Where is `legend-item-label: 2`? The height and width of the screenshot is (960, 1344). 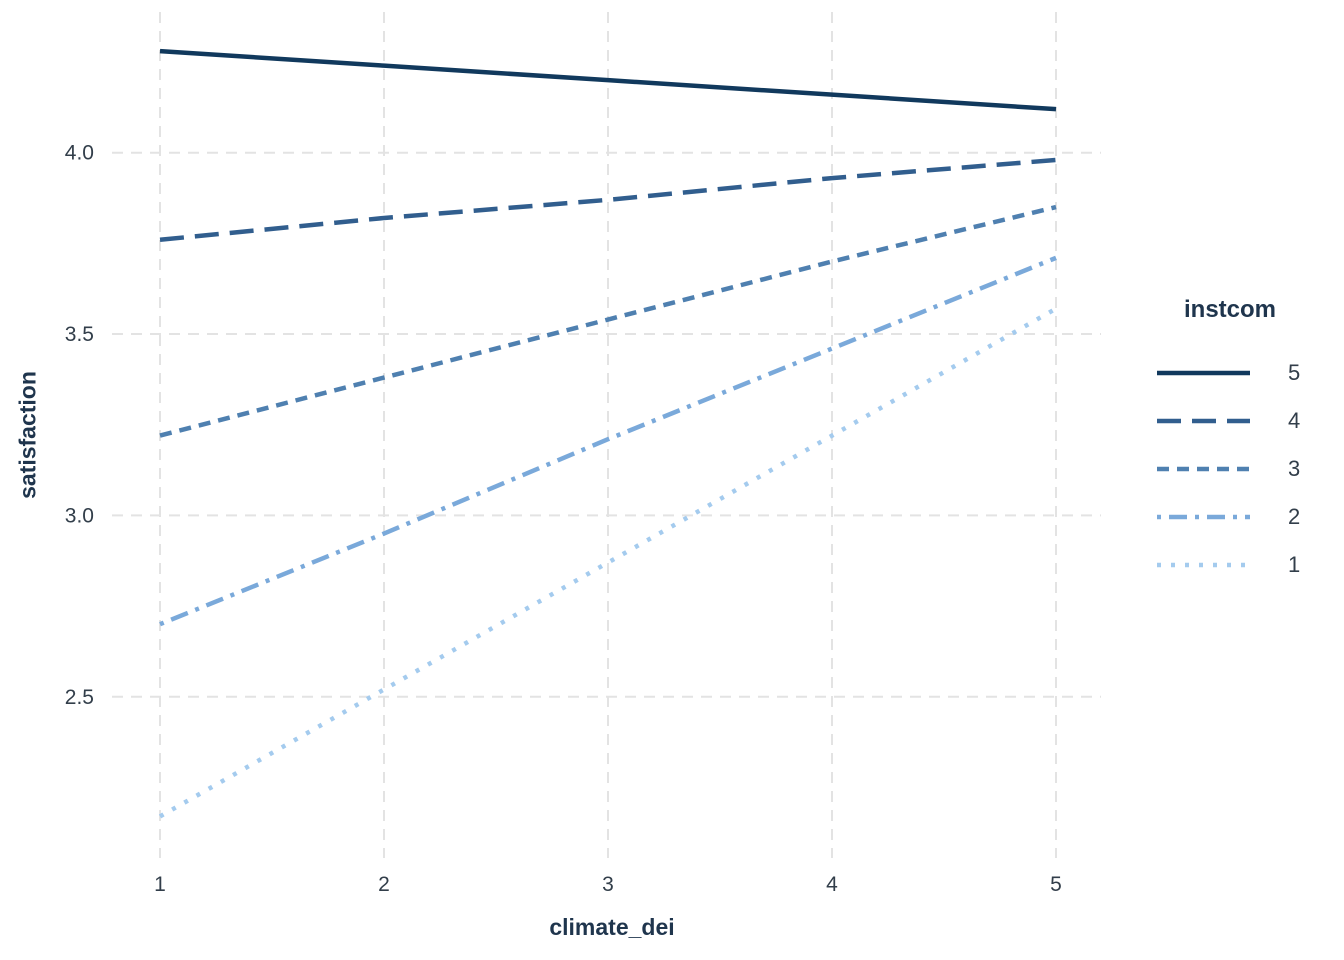 legend-item-label: 2 is located at coordinates (1294, 516).